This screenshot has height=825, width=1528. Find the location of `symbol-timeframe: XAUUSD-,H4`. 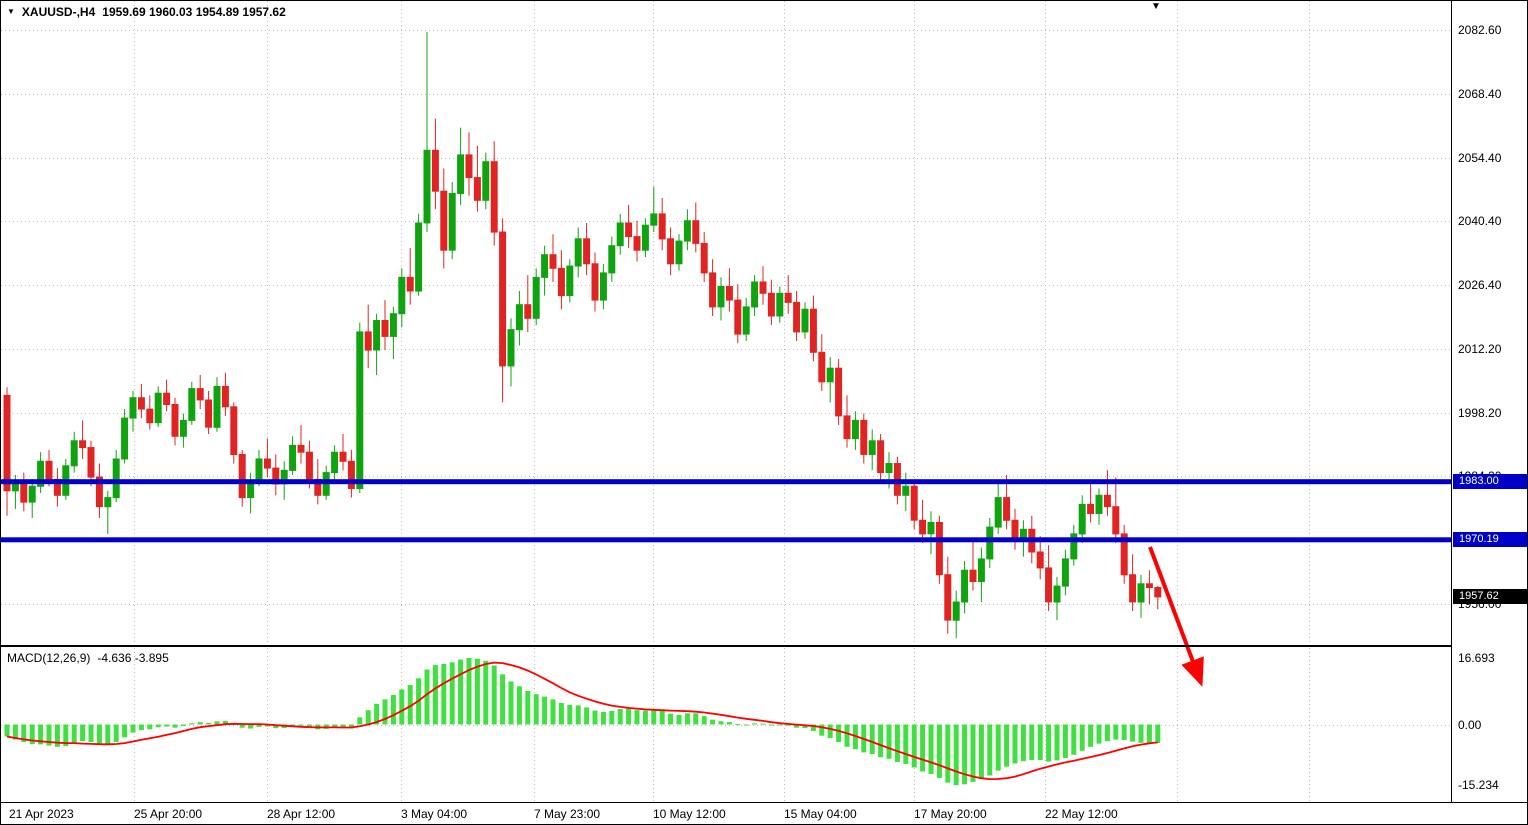

symbol-timeframe: XAUUSD-,H4 is located at coordinates (58, 12).